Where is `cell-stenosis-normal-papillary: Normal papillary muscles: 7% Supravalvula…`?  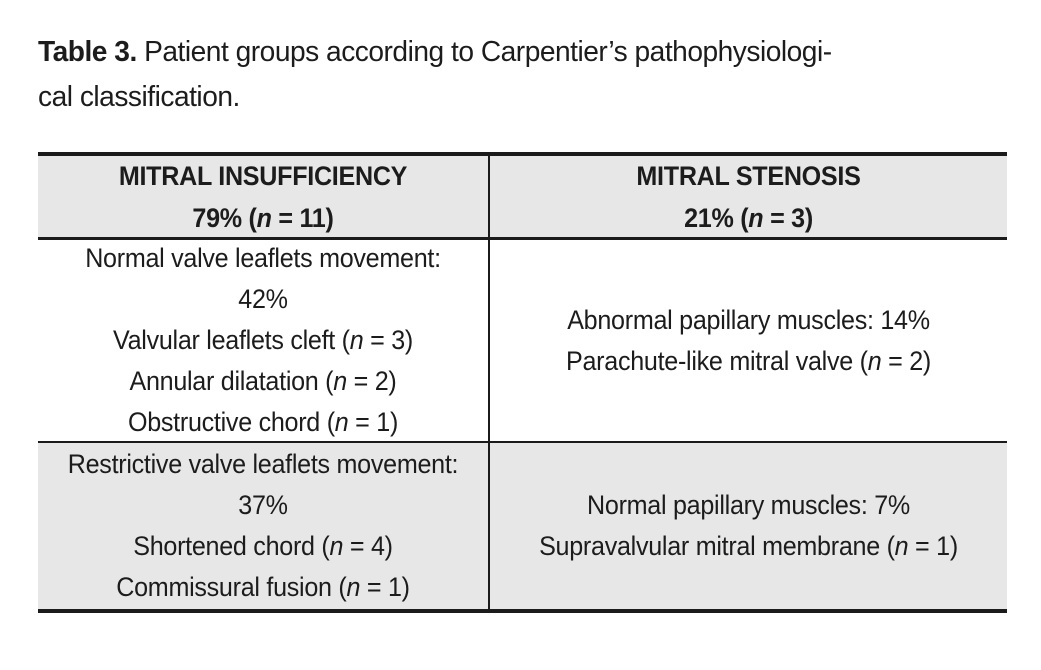 cell-stenosis-normal-papillary: Normal papillary muscles: 7% Supravalvula… is located at coordinates (747, 526).